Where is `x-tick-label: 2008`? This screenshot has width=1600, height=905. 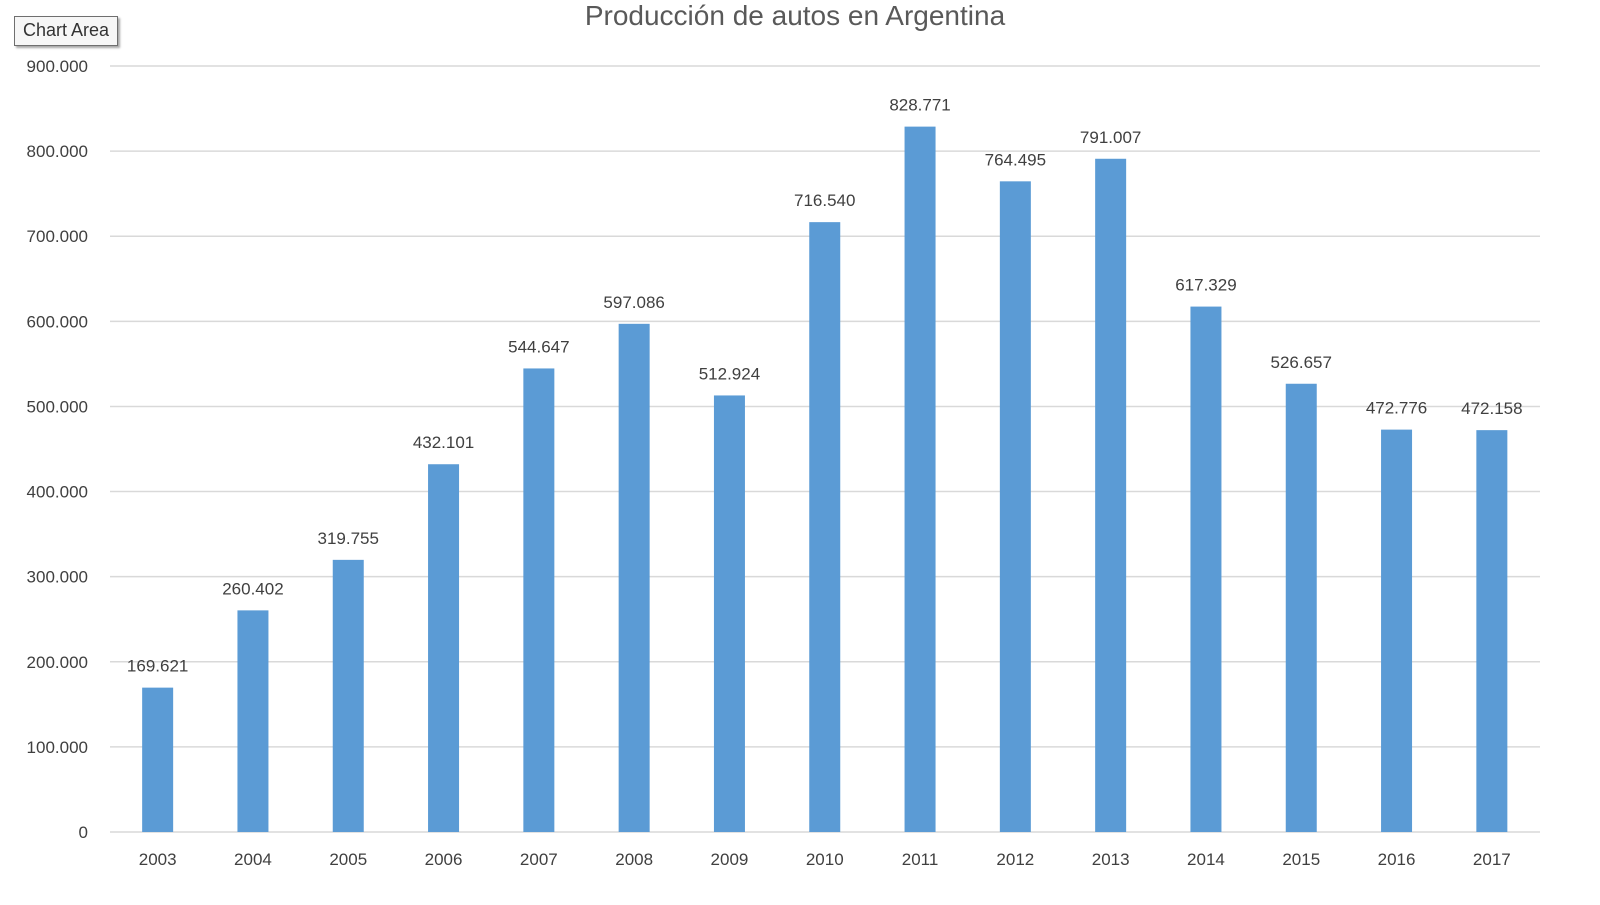
x-tick-label: 2008 is located at coordinates (634, 859).